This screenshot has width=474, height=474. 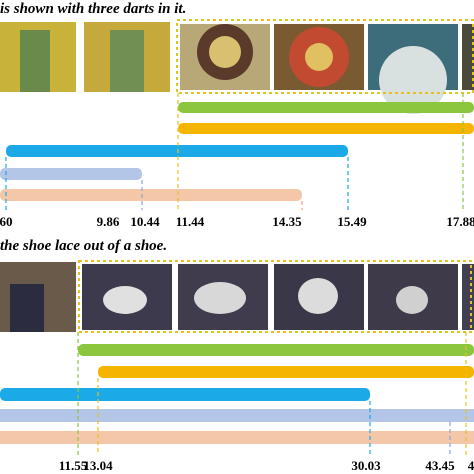 What do you see at coordinates (440, 465) in the screenshot?
I see `tick-label: 43.45` at bounding box center [440, 465].